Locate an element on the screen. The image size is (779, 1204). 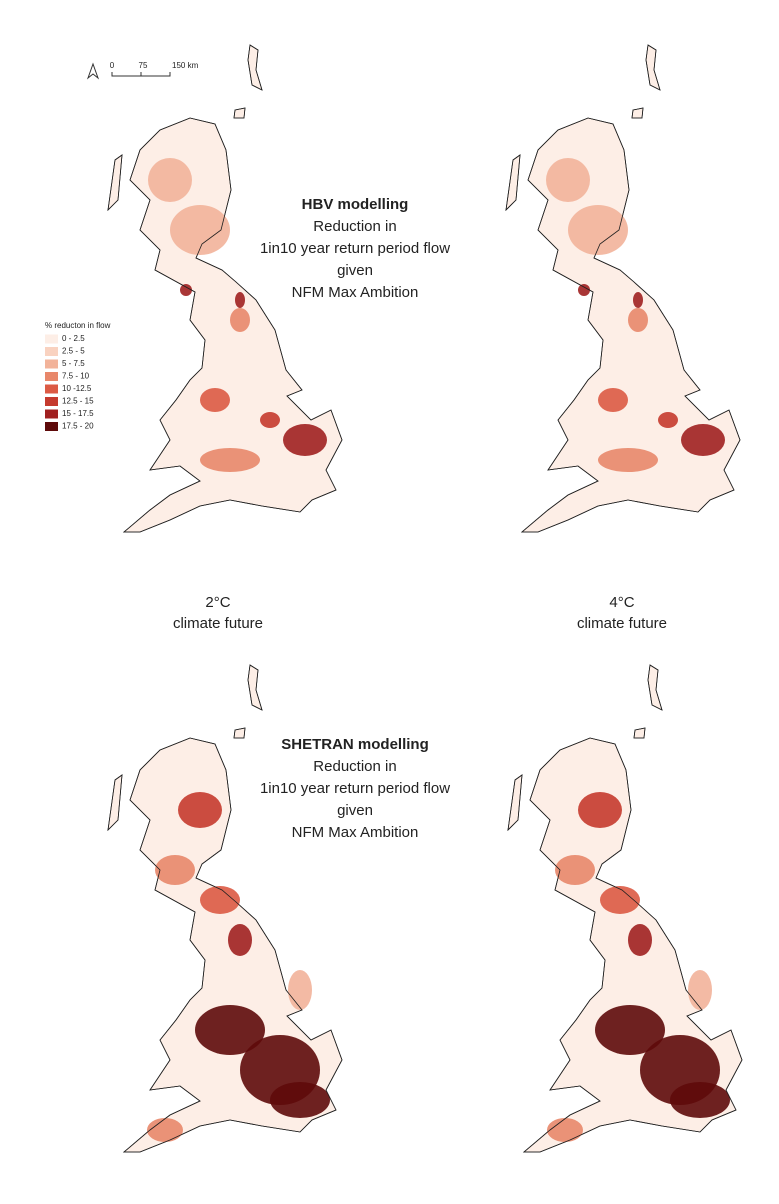
legend-label: 5 - 7.5 is located at coordinates (73, 363).